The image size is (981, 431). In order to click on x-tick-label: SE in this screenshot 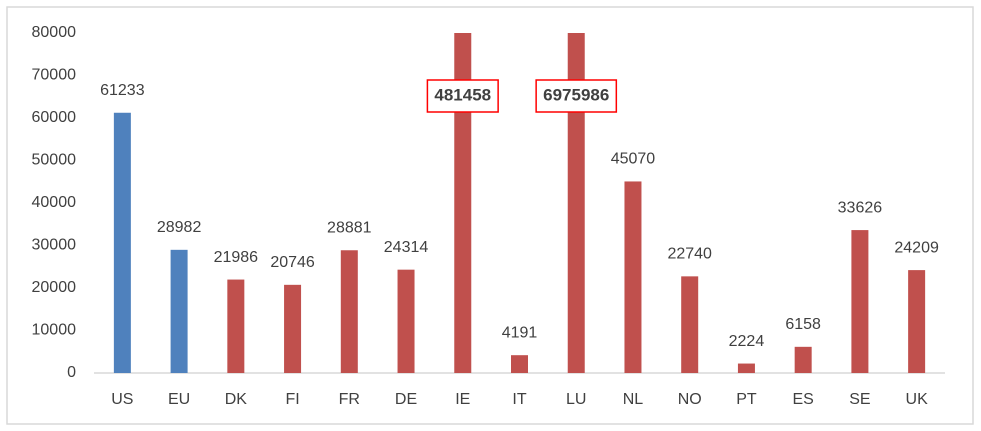, I will do `click(859, 399)`.